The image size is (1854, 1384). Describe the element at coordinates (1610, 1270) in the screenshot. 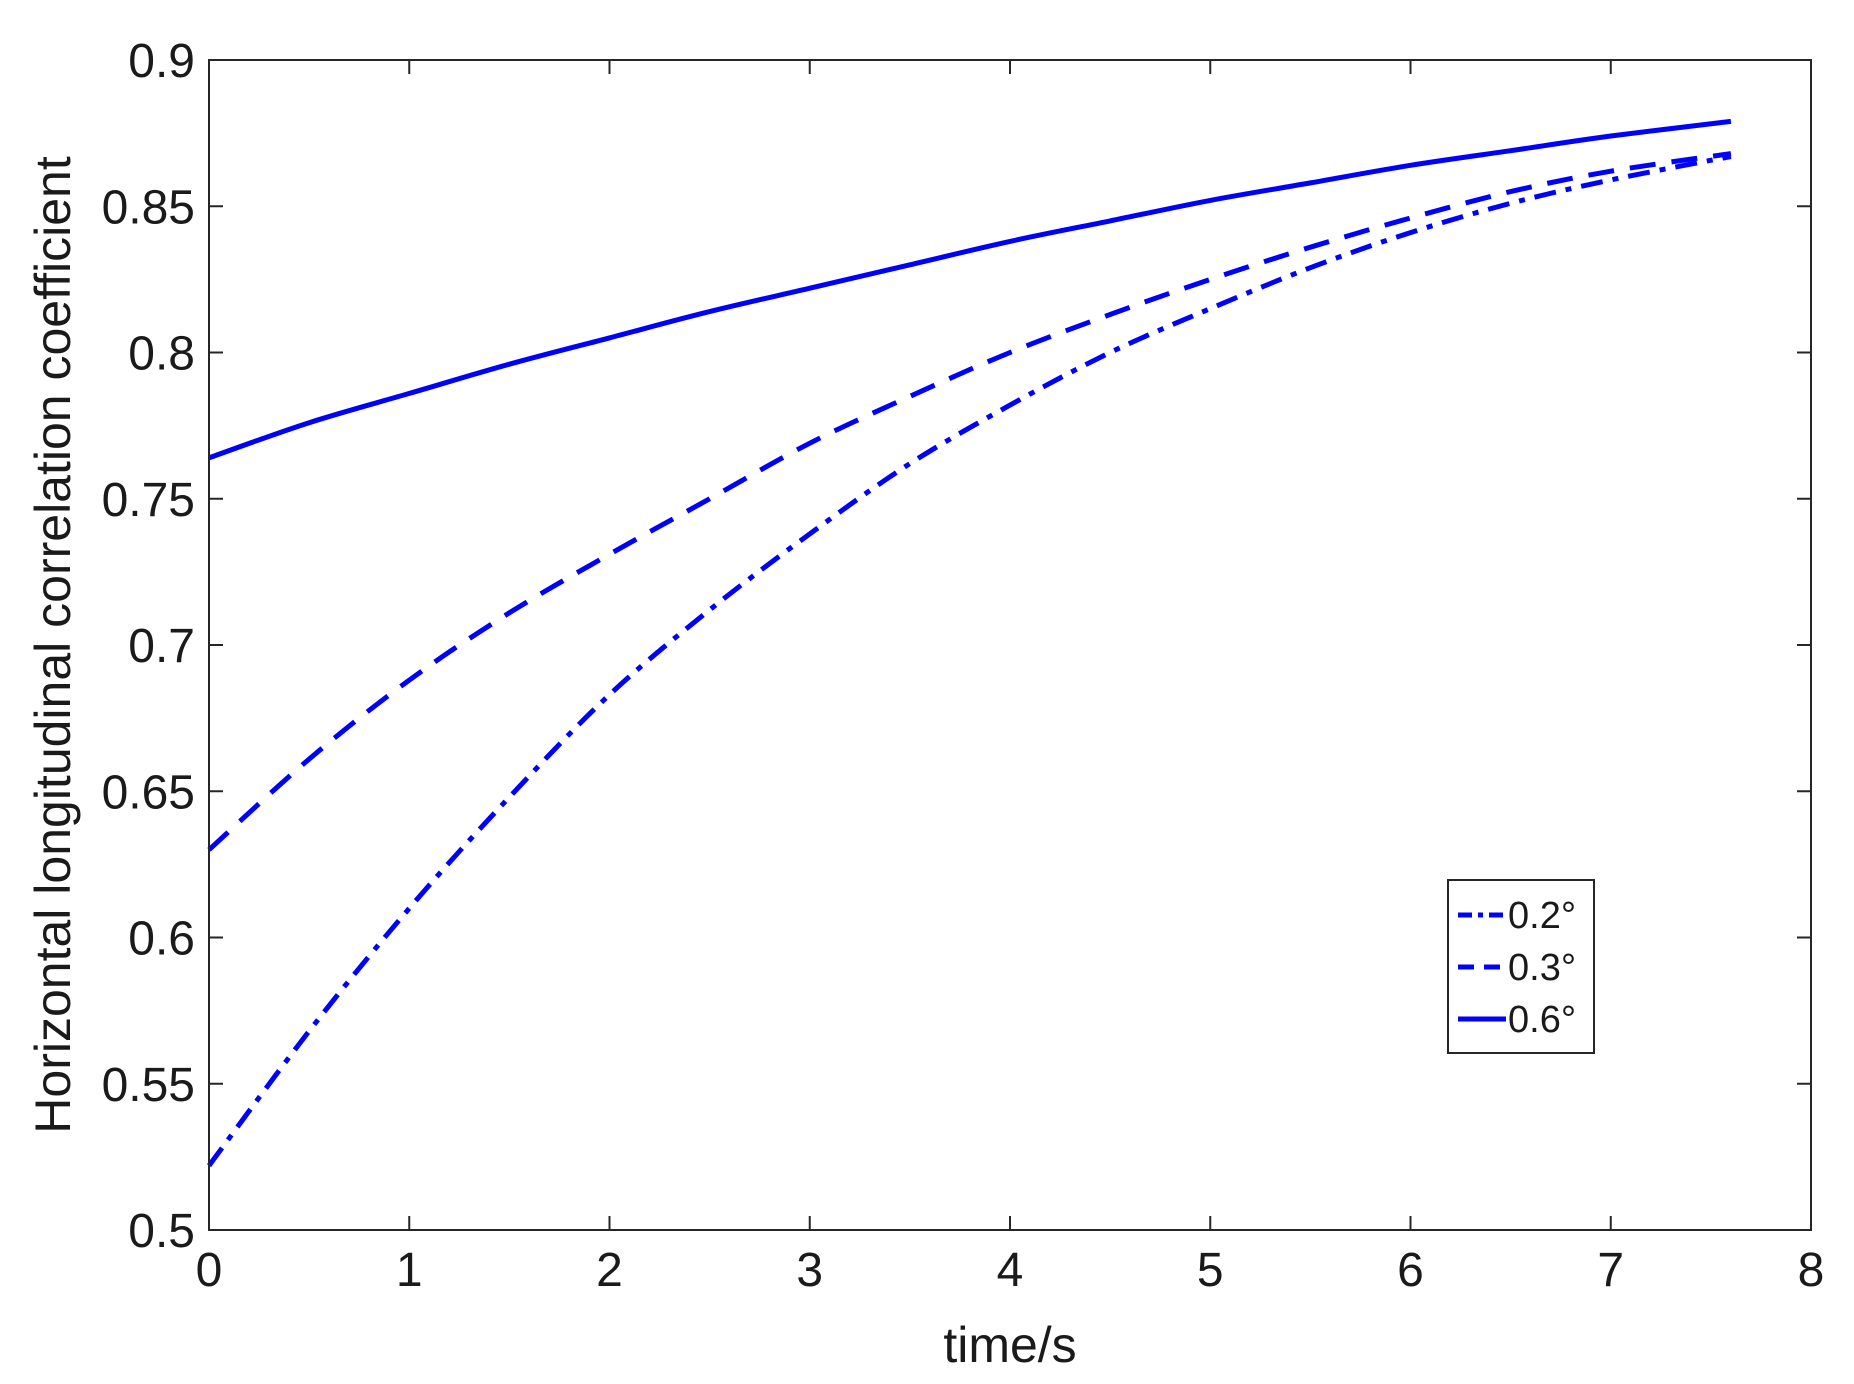

I see `x-tick-label: 7` at that location.